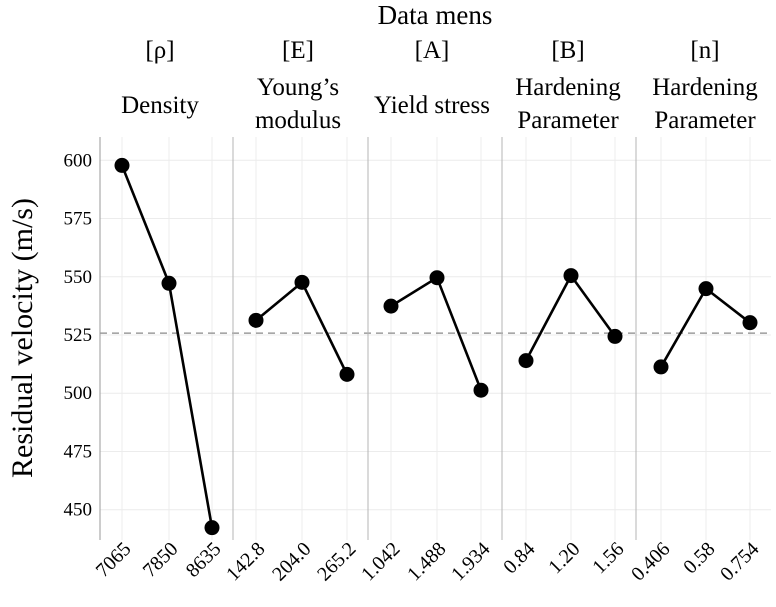 This screenshot has width=776, height=607. Describe the element at coordinates (204, 560) in the screenshot. I see `x-tick-label: 8635` at that location.